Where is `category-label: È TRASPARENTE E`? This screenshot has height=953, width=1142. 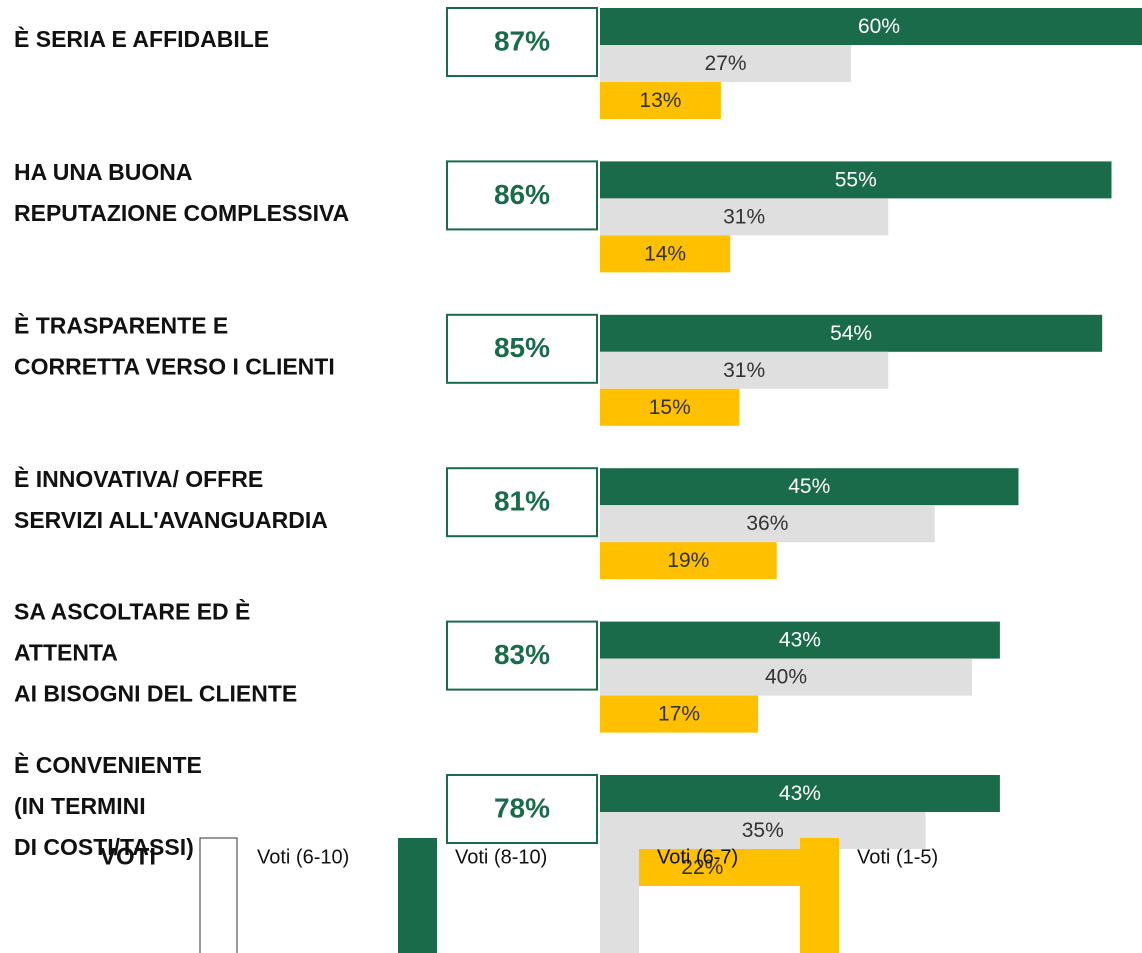
category-label: È TRASPARENTE E is located at coordinates (121, 324).